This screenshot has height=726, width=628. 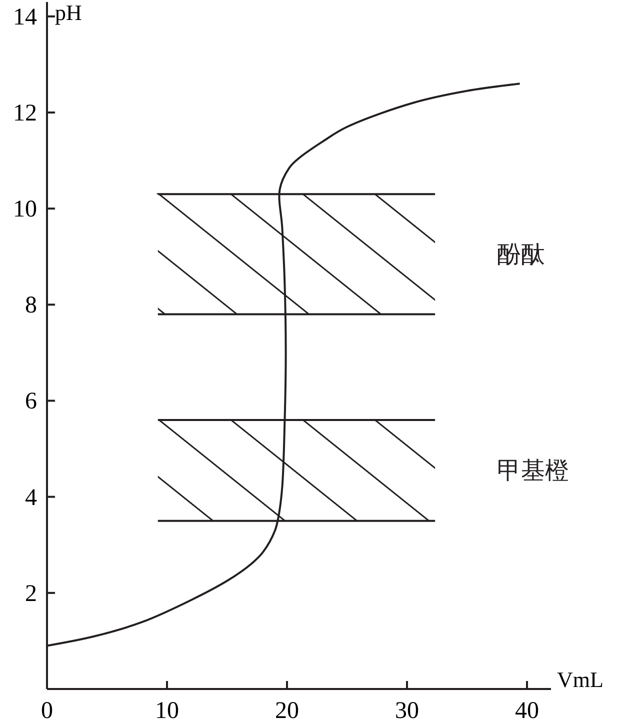 What do you see at coordinates (167, 711) in the screenshot?
I see `x-tick-label: 10` at bounding box center [167, 711].